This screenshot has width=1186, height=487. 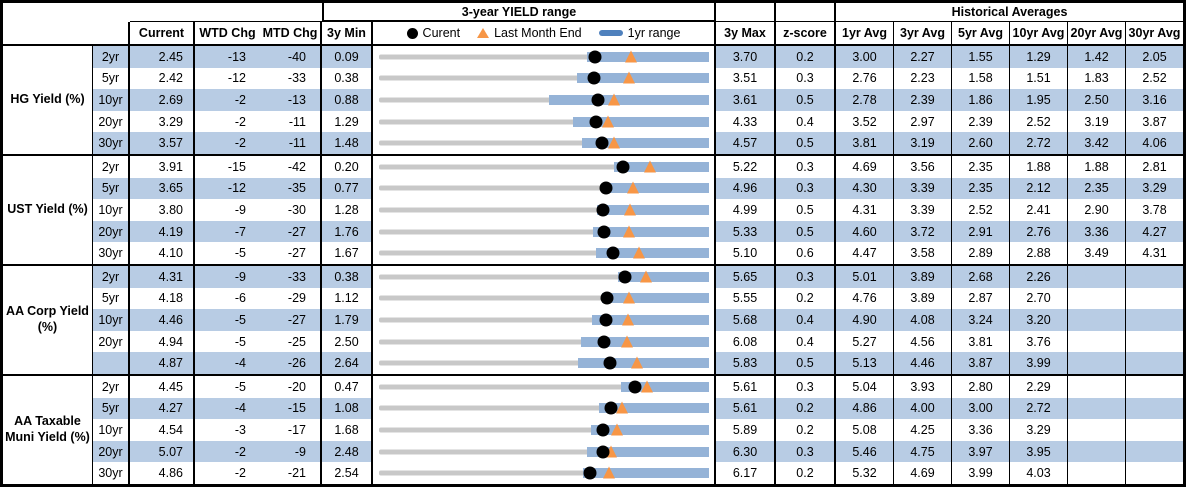 What do you see at coordinates (806, 78) in the screenshot?
I see `cell-z-score: 0.3` at bounding box center [806, 78].